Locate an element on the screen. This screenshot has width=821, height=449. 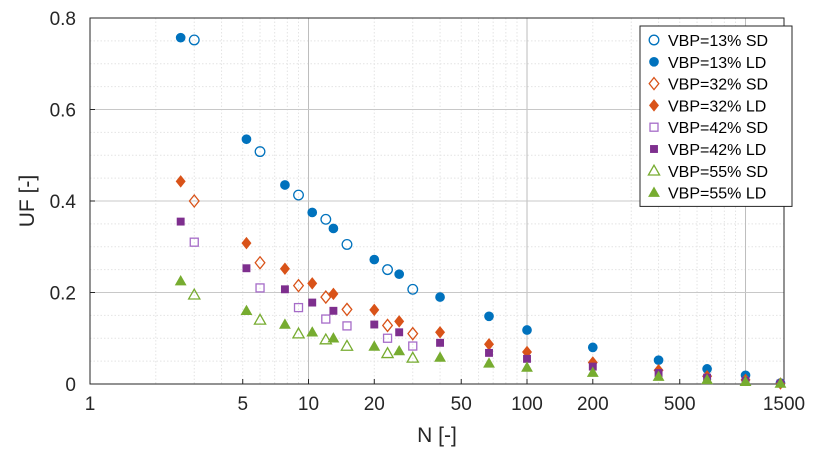
legend-entry-label: VBP=13% SD is located at coordinates (718, 41).